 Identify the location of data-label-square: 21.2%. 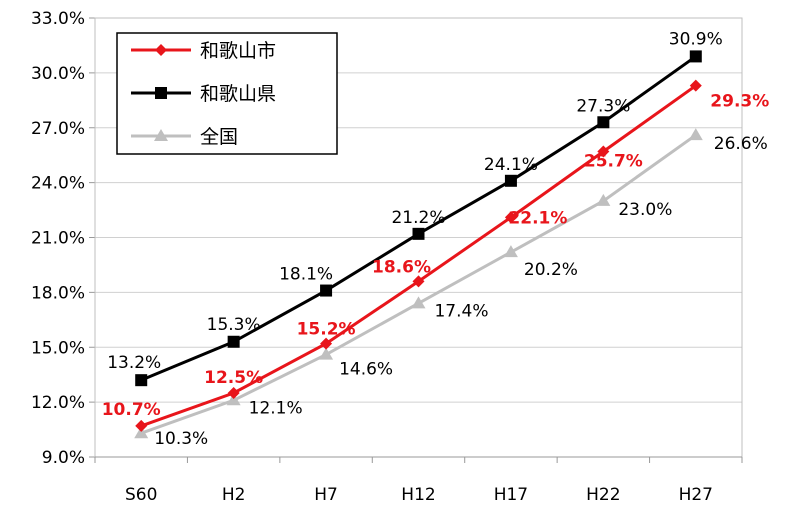
(418, 218).